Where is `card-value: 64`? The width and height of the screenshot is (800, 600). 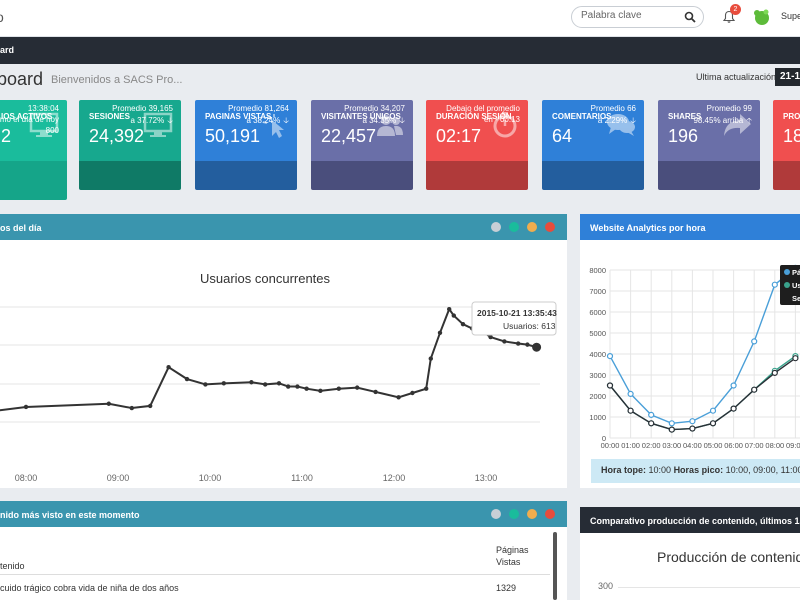
card-value: 64 is located at coordinates (562, 136).